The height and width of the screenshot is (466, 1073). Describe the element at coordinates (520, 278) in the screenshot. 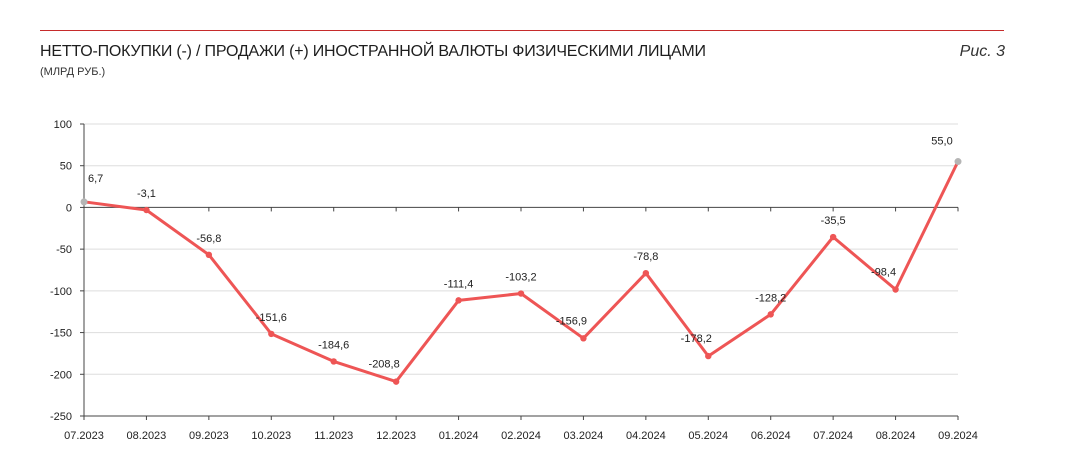

I see `data-label: -103,2` at that location.